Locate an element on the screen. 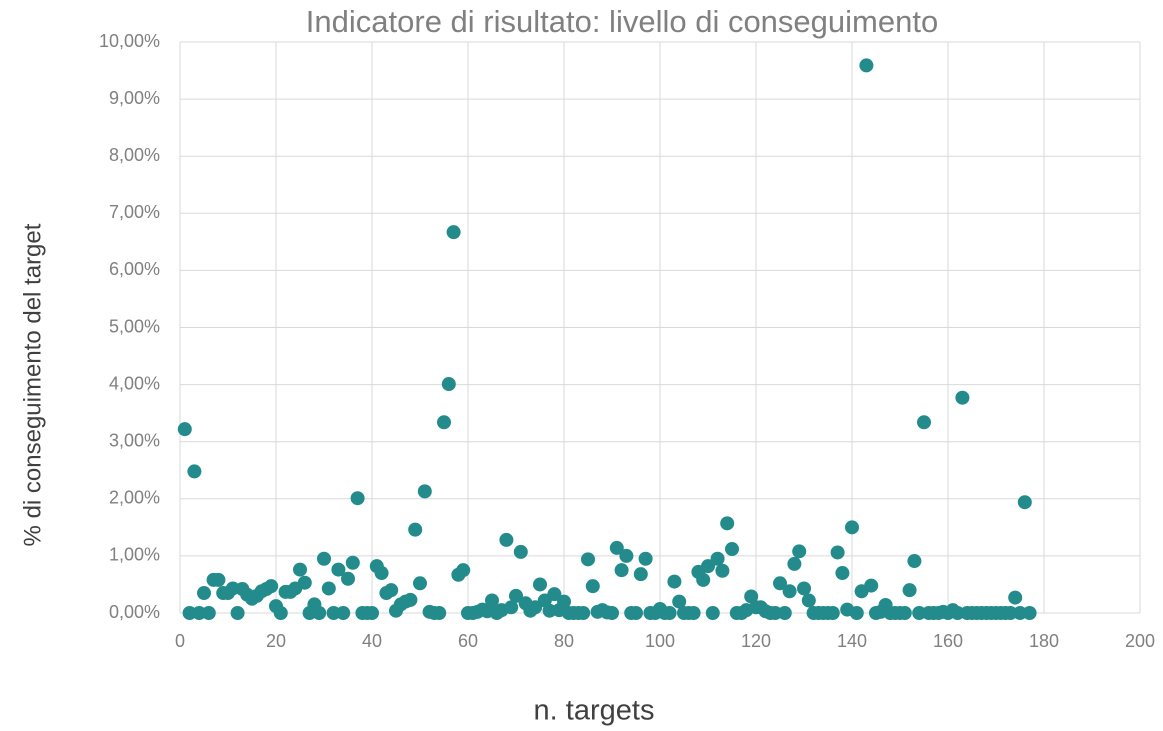 The height and width of the screenshot is (731, 1163). y-tick-label: 7,00% is located at coordinates (134, 212).